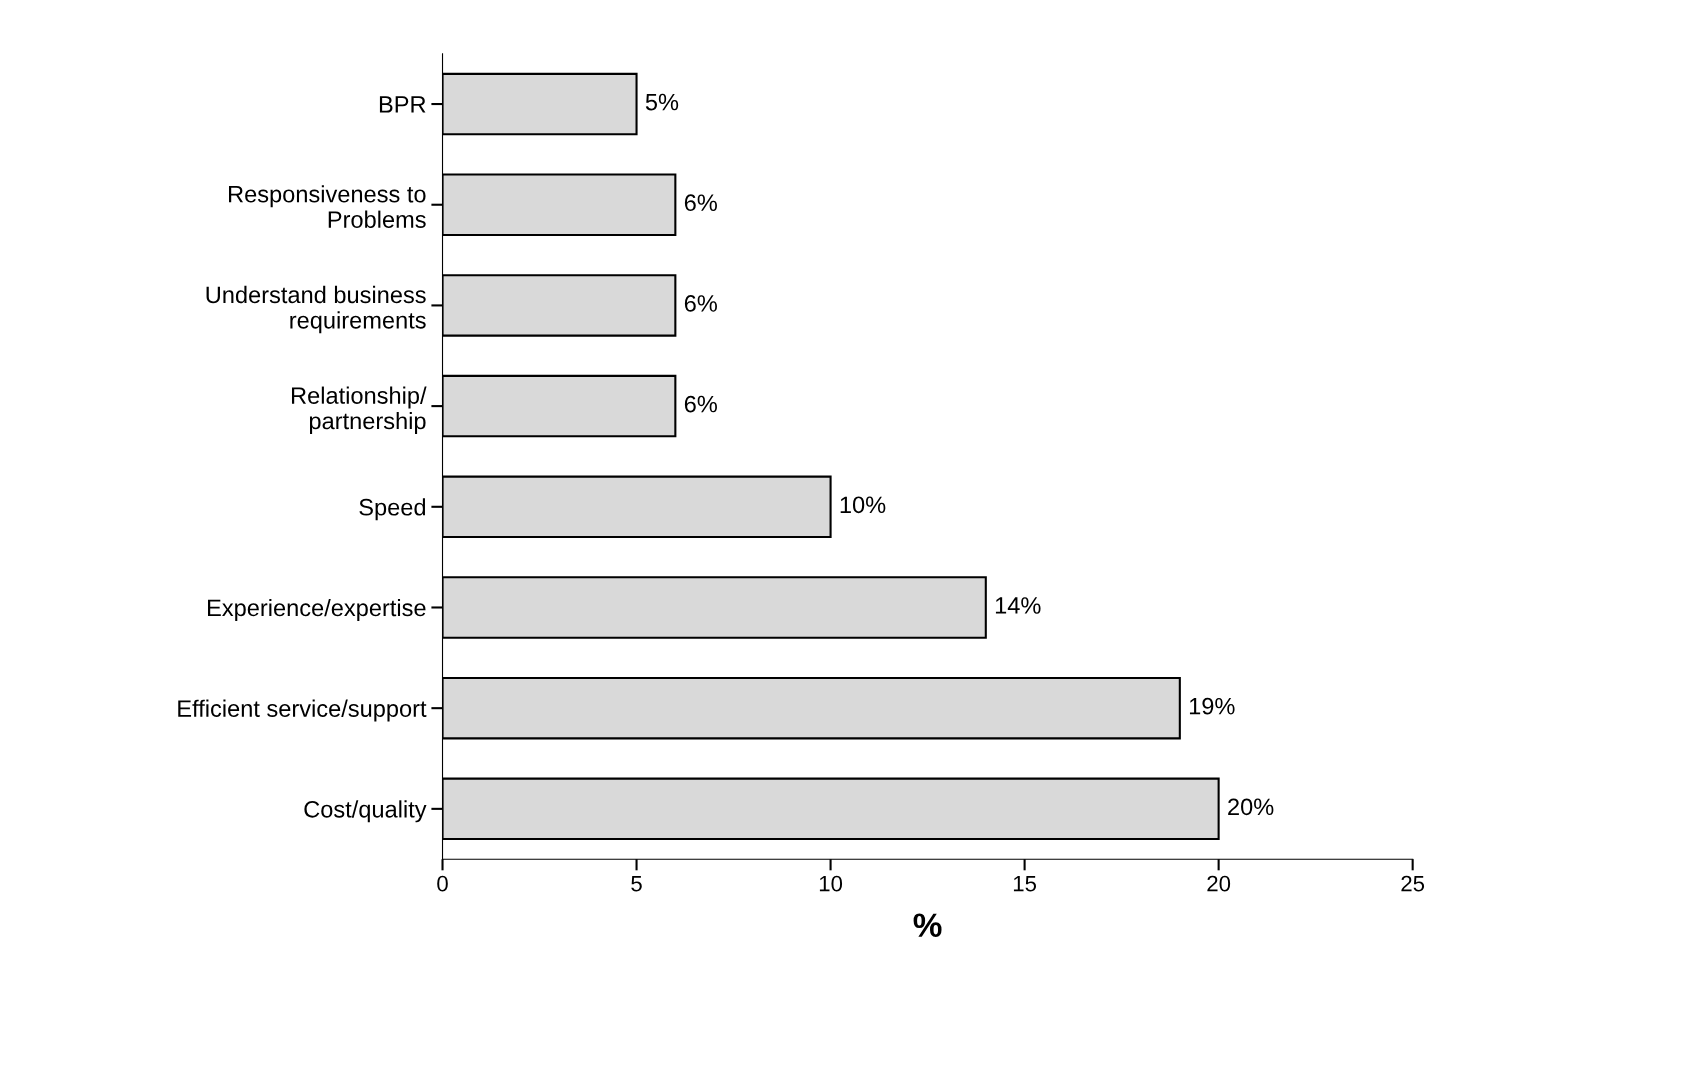 The image size is (1702, 1074). I want to click on y-tick-label: Experience/expertise, so click(317, 609).